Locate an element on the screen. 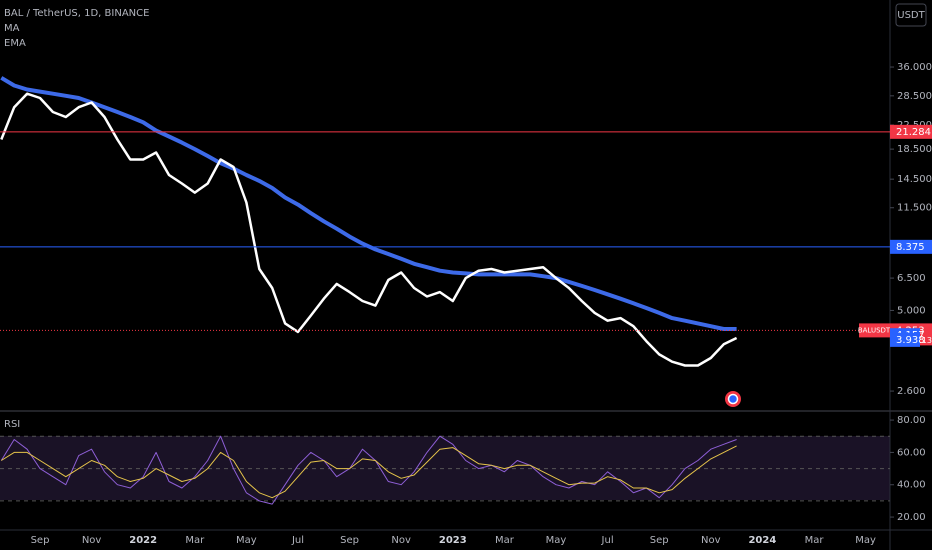  legend-ma: MA is located at coordinates (12, 28).